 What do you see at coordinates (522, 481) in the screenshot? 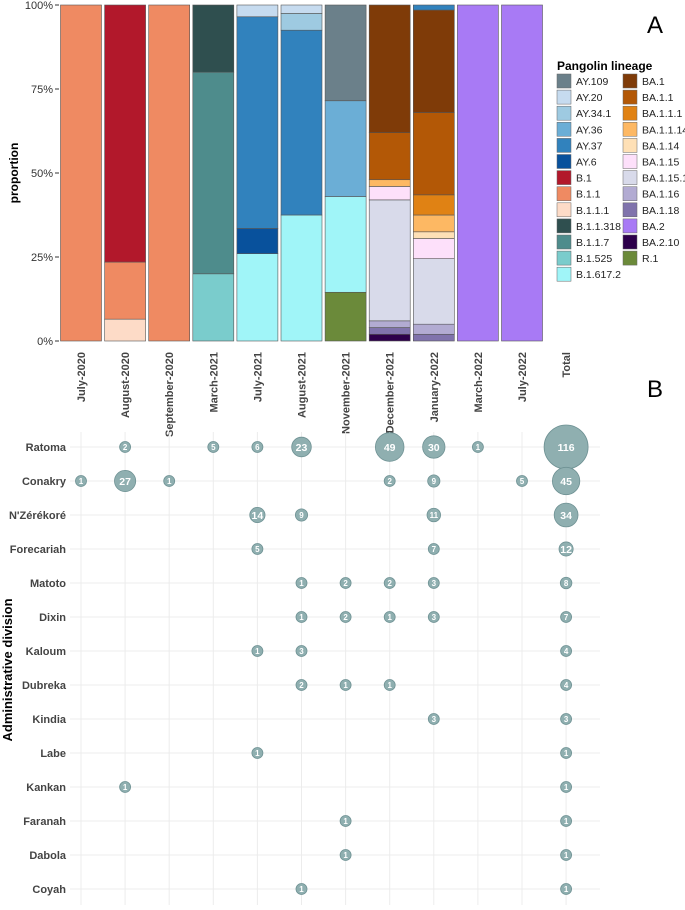
I see `bubble-conakry-july-2022` at bounding box center [522, 481].